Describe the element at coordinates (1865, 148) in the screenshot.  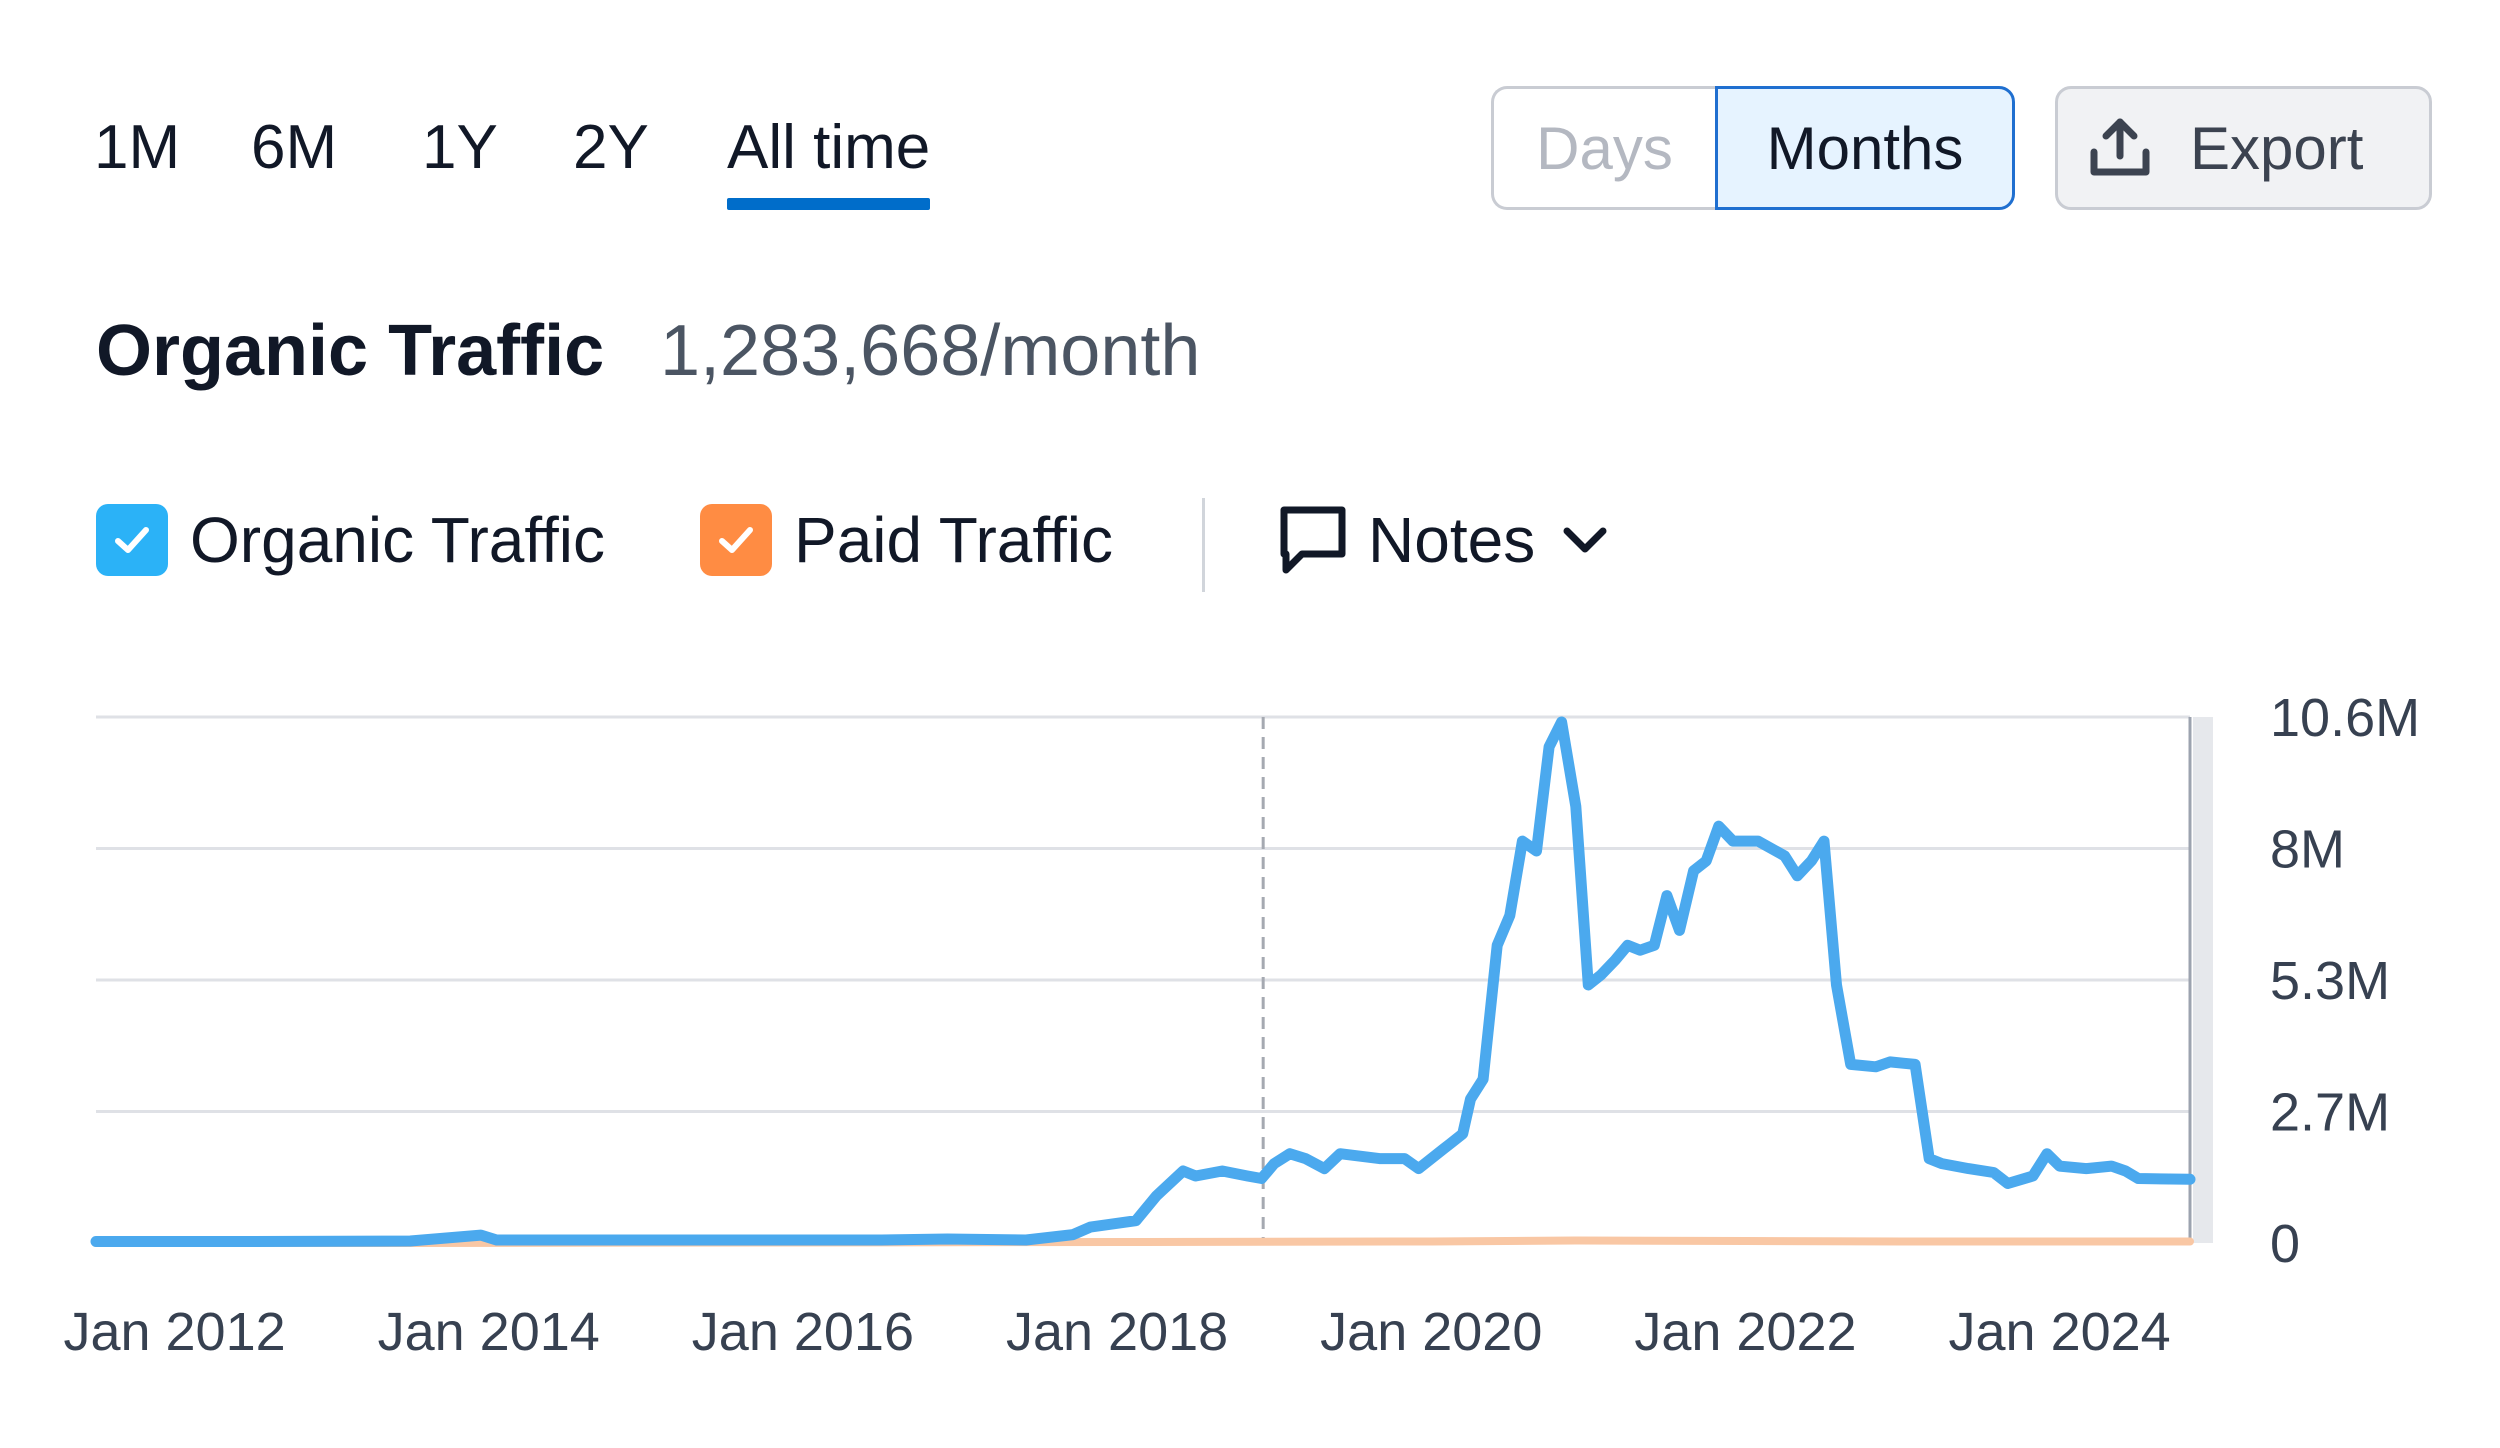
I see `months-button: Months` at that location.